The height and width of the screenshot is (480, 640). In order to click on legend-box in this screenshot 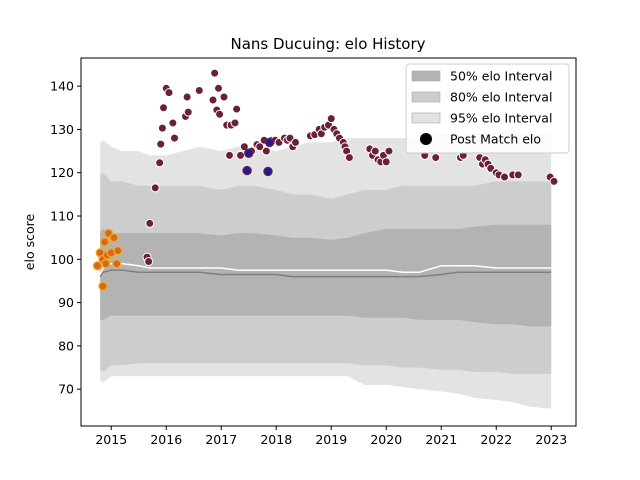, I will do `click(487, 108)`.